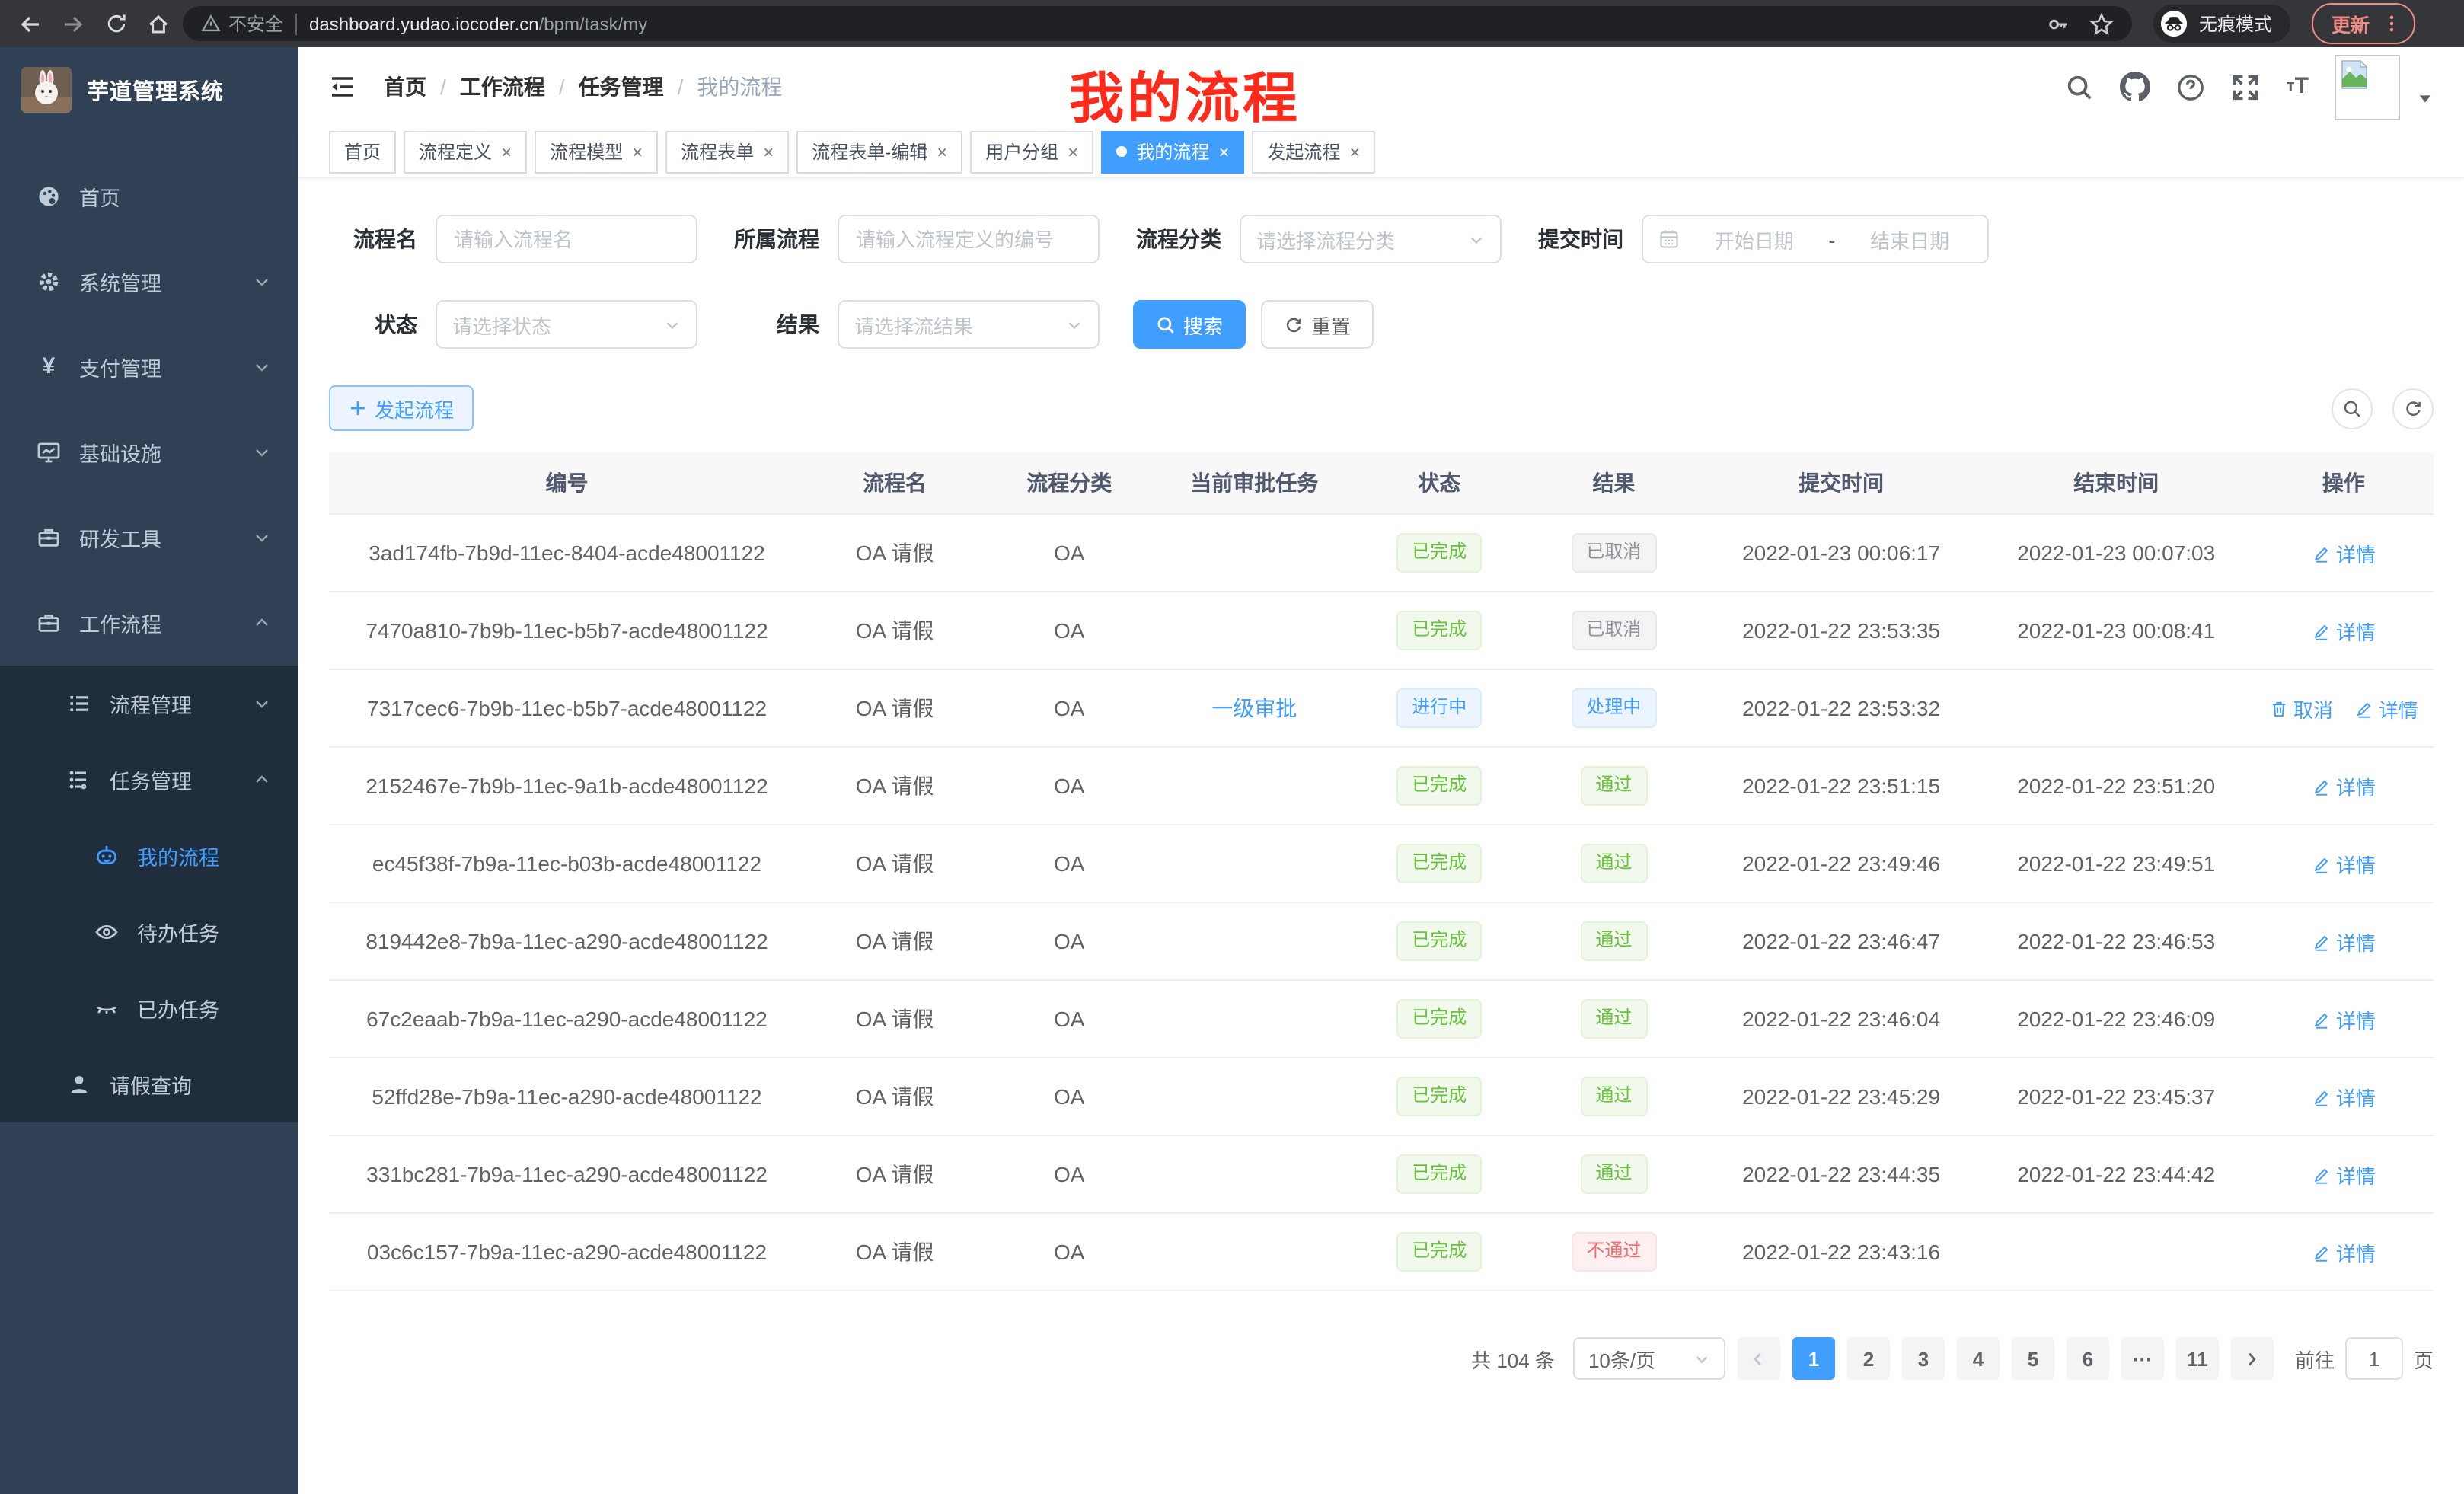  What do you see at coordinates (149, 367) in the screenshot?
I see `sidebar-item-2: ¥ 支付管理` at bounding box center [149, 367].